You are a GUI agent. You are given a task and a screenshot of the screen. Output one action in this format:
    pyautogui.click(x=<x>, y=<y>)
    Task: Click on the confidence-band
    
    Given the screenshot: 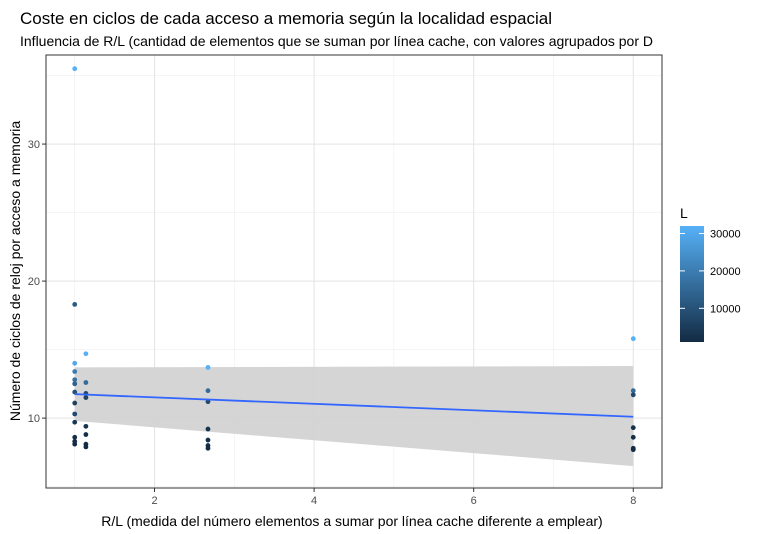 What is the action you would take?
    pyautogui.click(x=354, y=416)
    